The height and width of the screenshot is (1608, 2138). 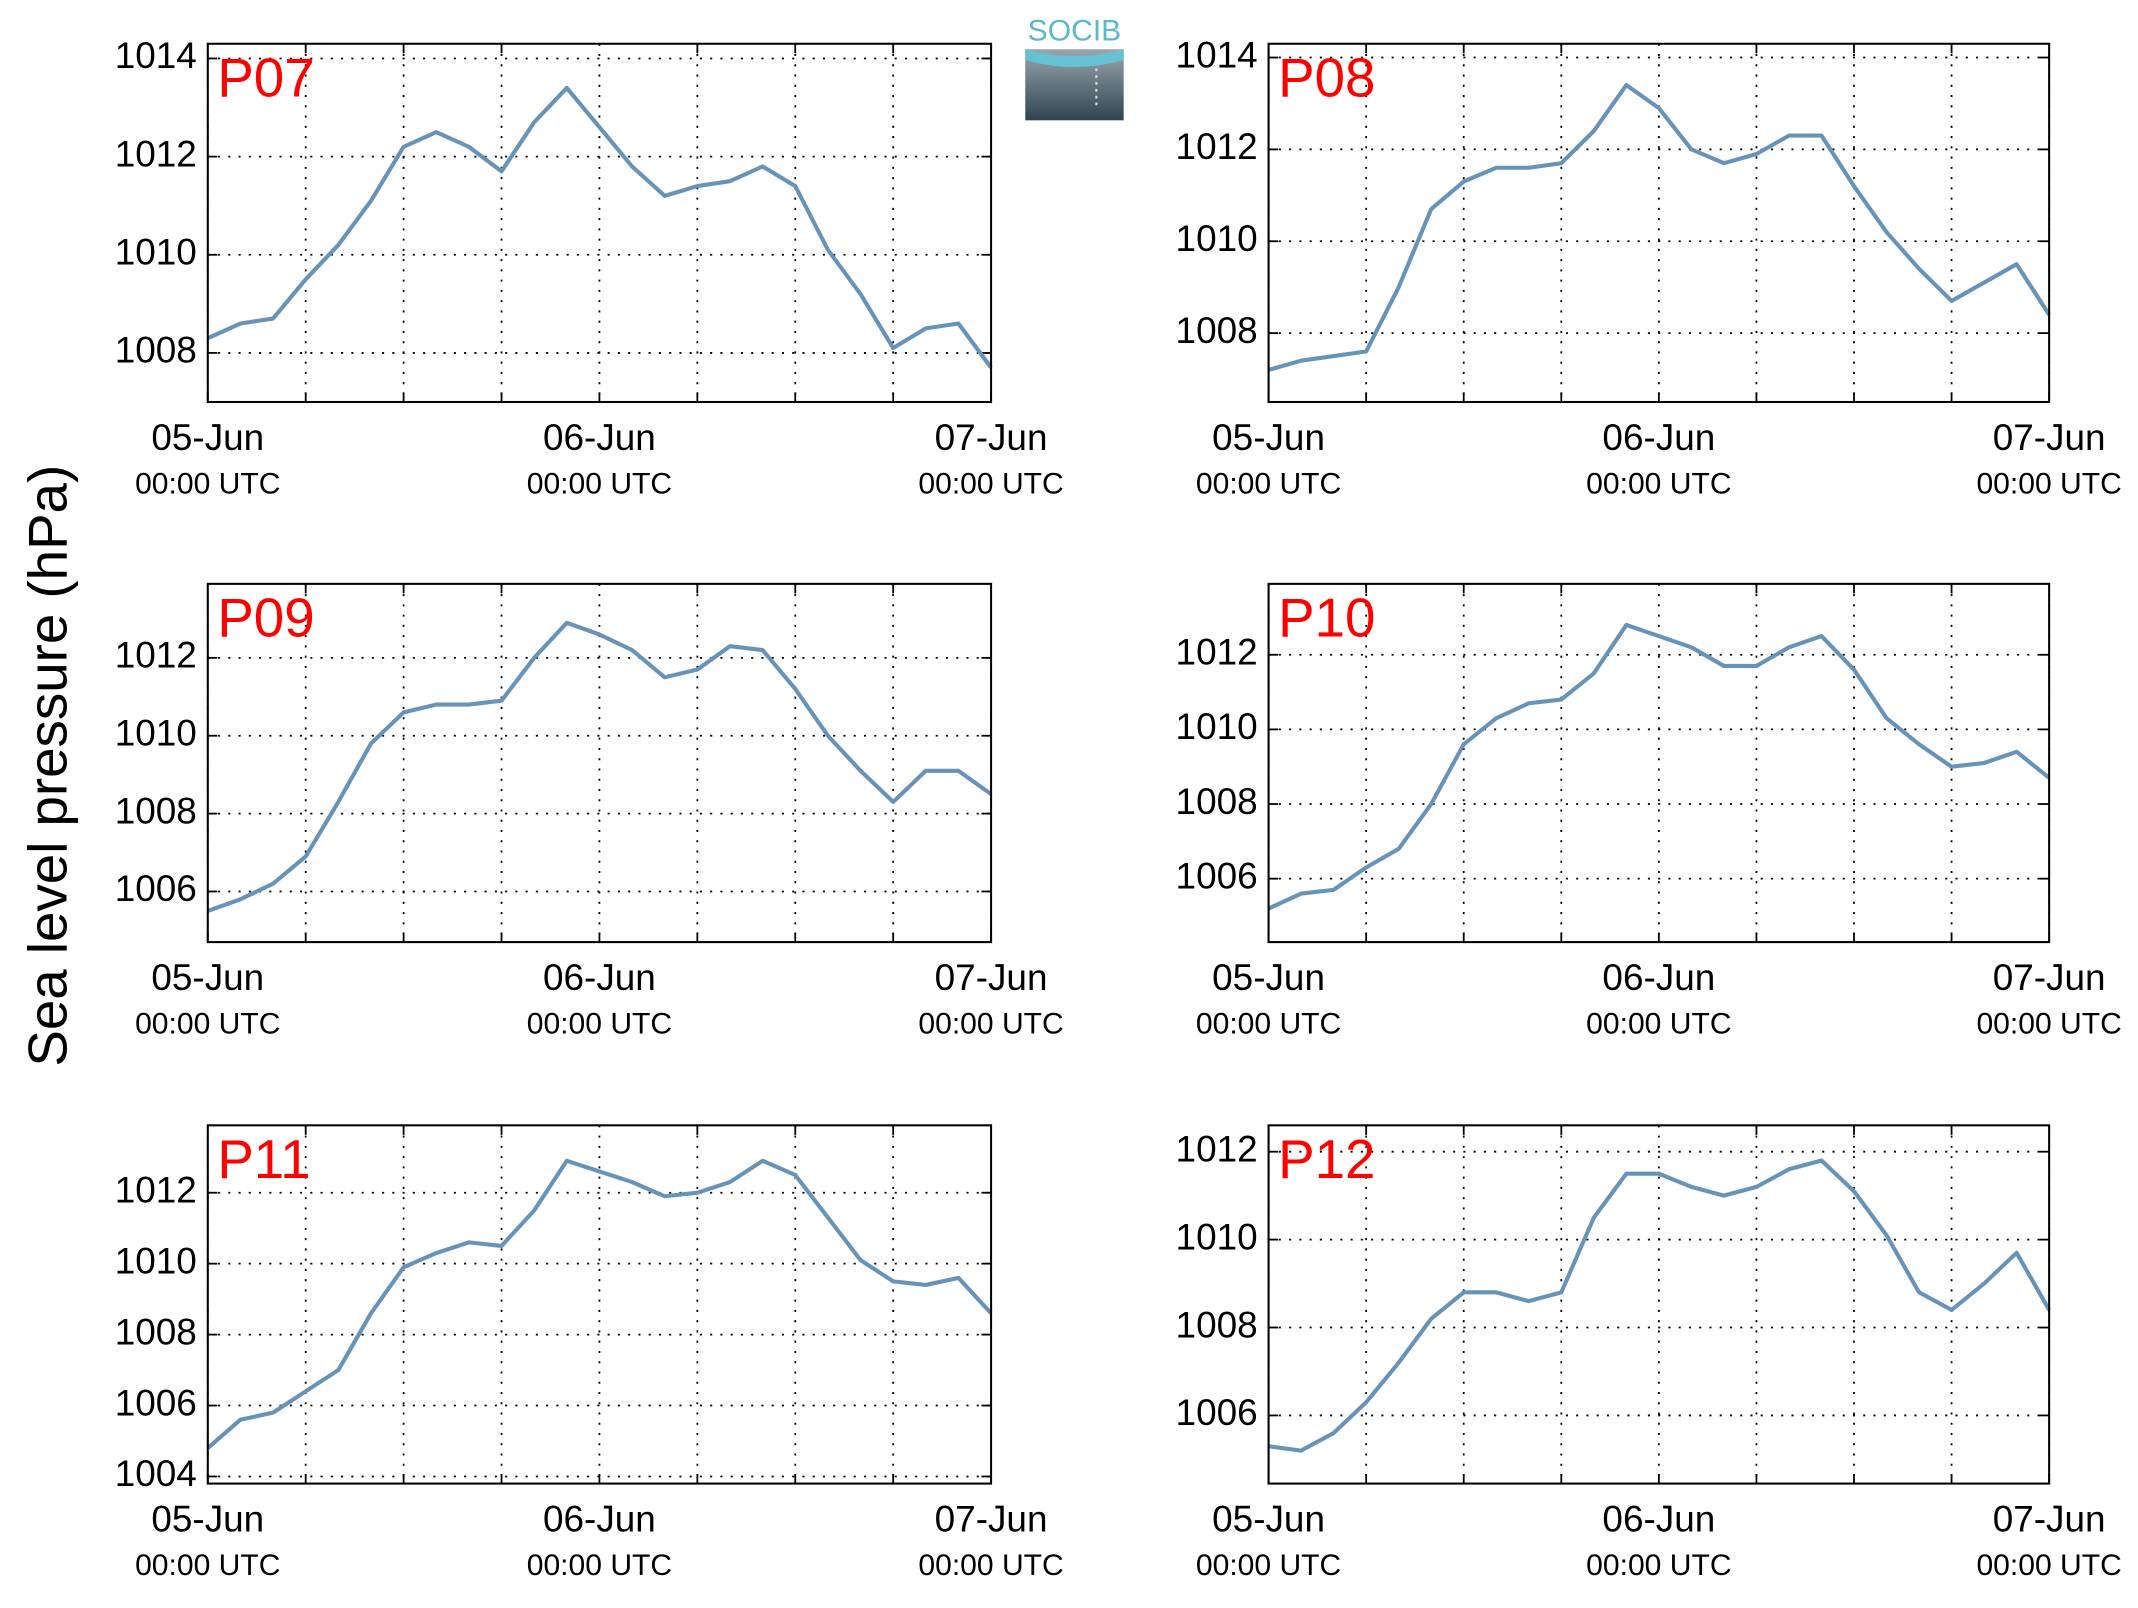 What do you see at coordinates (265, 618) in the screenshot?
I see `panel-title: P09` at bounding box center [265, 618].